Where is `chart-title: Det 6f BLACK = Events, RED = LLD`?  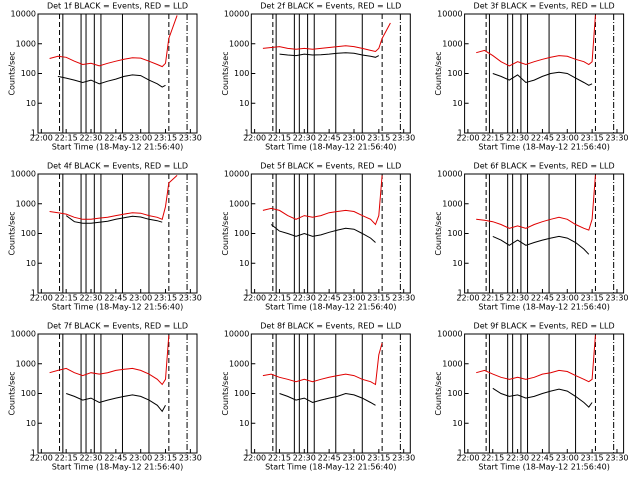
chart-title: Det 6f BLACK = Events, RED = LLD is located at coordinates (544, 166).